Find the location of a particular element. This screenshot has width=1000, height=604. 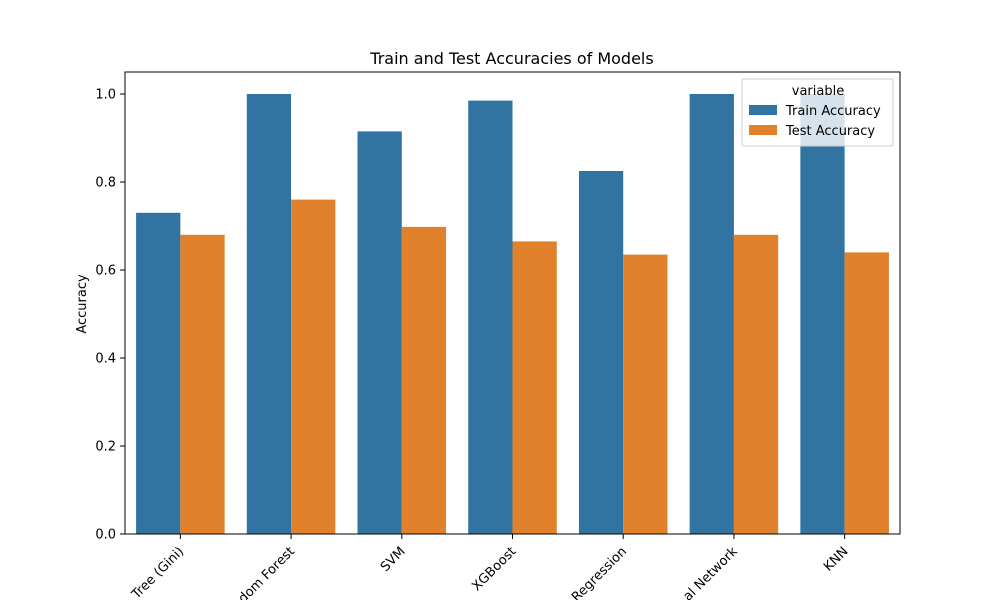

x-tick-label: KNN is located at coordinates (836, 559).